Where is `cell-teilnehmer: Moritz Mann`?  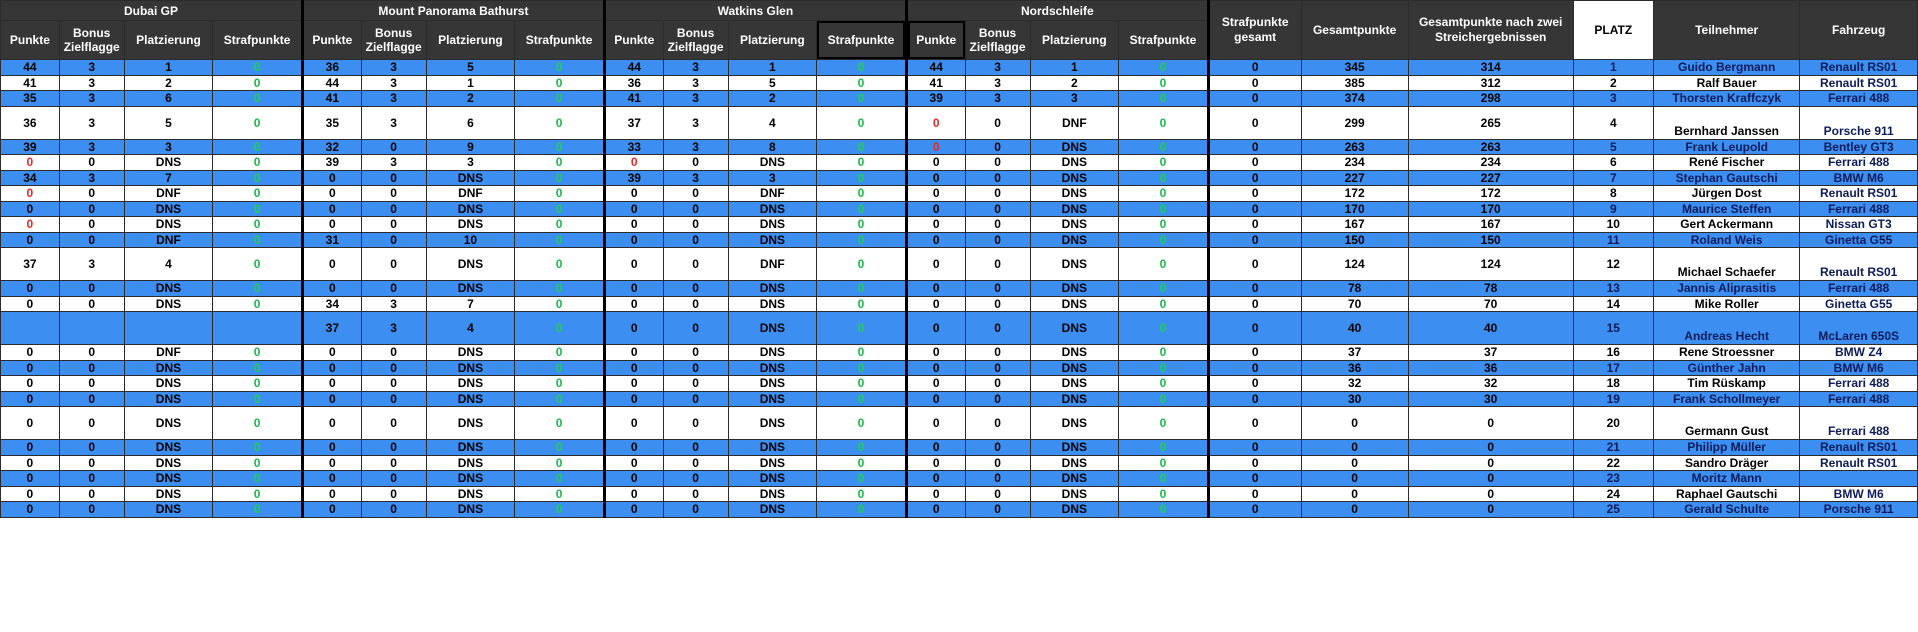 cell-teilnehmer: Moritz Mann is located at coordinates (1726, 478).